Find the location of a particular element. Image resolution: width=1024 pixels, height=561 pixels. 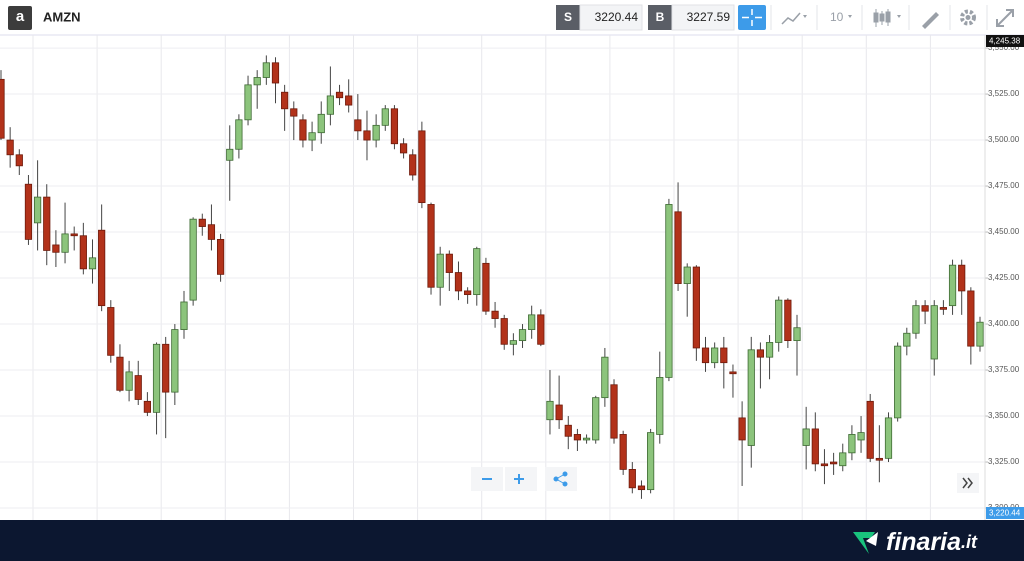

symbol: AMZN is located at coordinates (62, 16).